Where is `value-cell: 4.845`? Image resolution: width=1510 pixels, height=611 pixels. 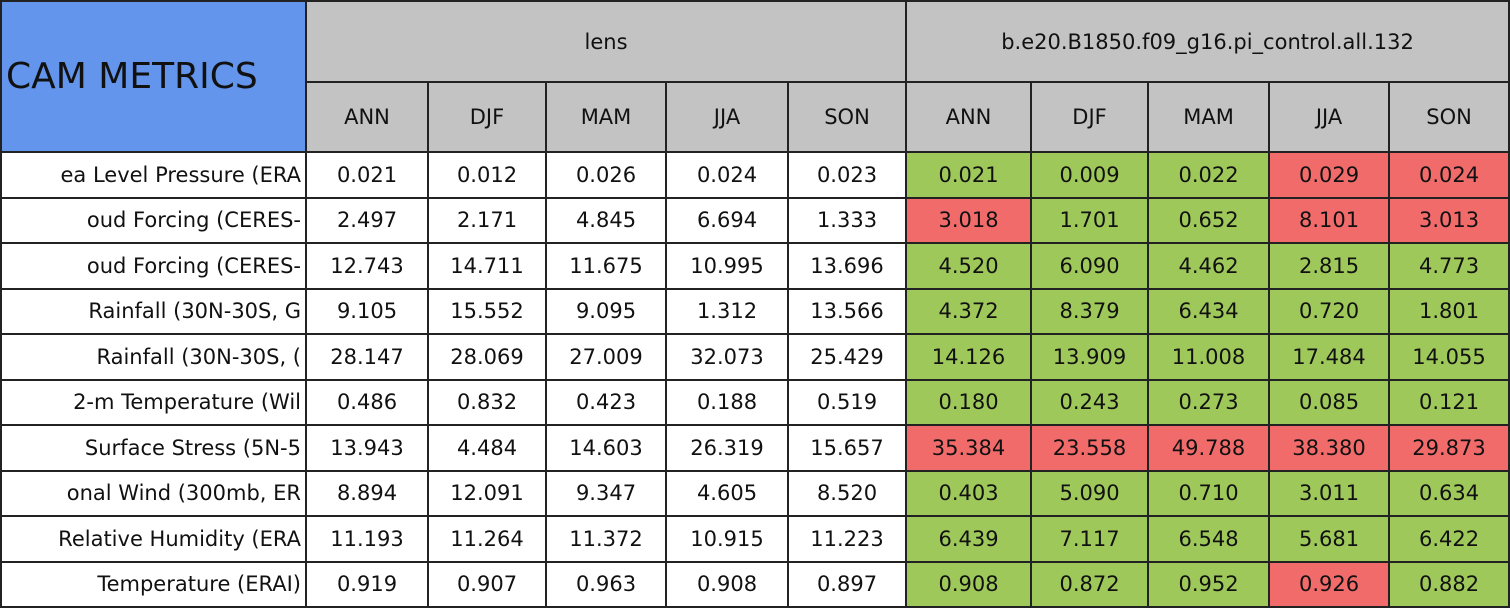
value-cell: 4.845 is located at coordinates (606, 220).